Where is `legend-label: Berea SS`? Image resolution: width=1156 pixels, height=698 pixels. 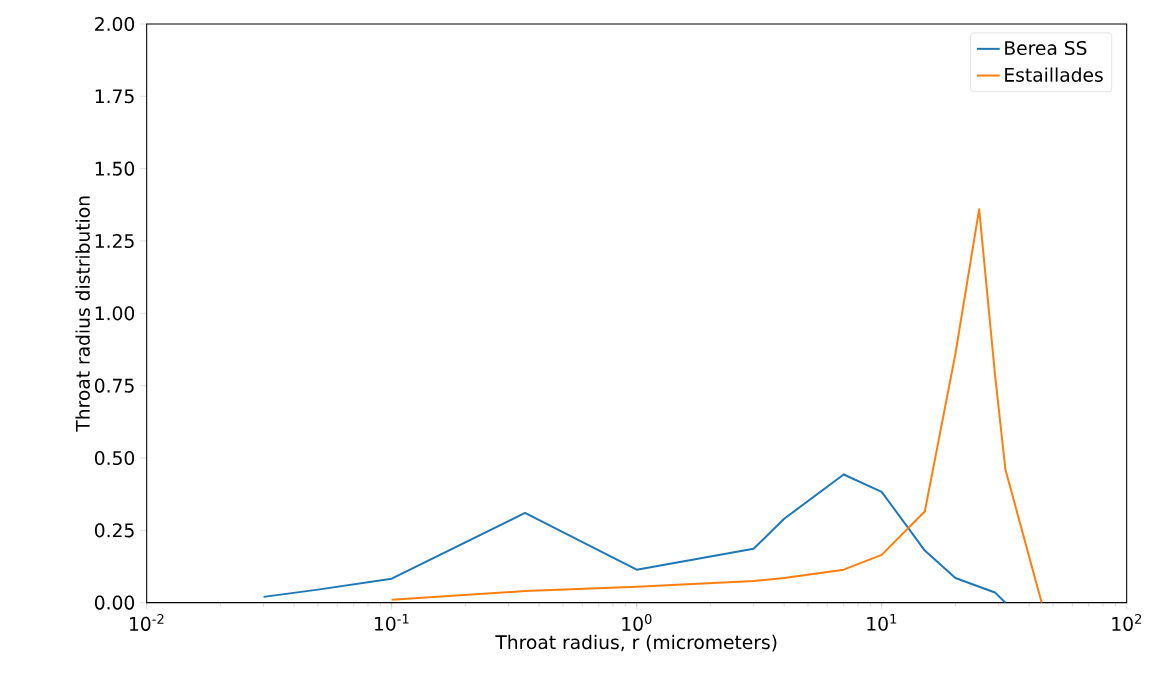
legend-label: Berea SS is located at coordinates (1046, 48).